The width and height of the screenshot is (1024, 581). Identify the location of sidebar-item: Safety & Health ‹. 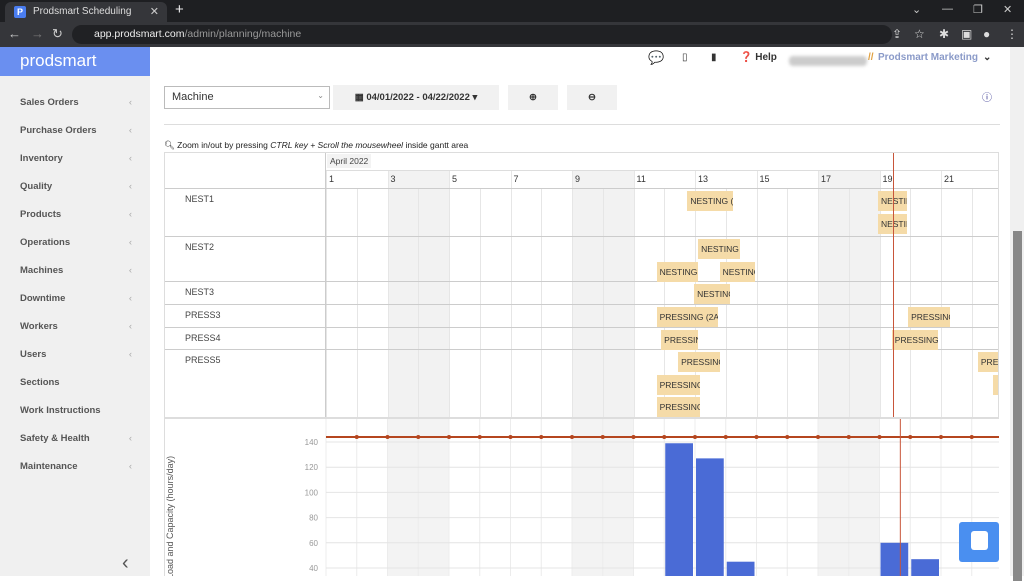
(76, 438).